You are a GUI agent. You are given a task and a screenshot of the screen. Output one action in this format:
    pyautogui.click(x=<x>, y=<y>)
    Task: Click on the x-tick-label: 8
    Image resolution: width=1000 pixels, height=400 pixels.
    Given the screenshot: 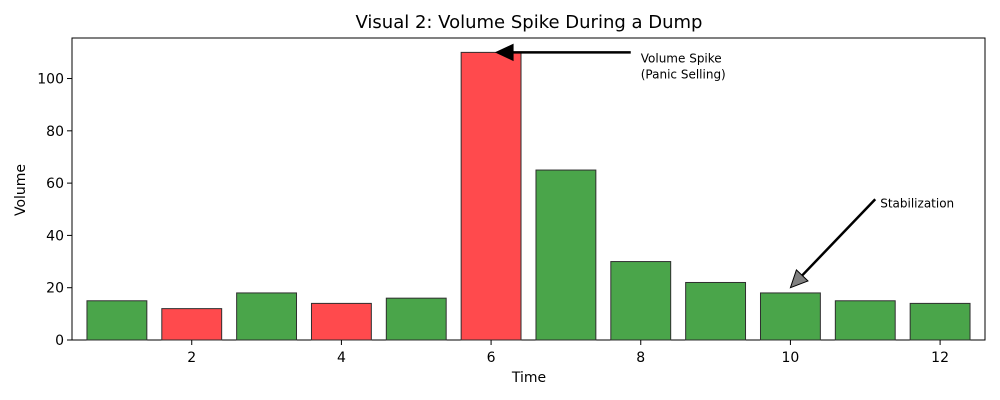 What is the action you would take?
    pyautogui.click(x=640, y=358)
    